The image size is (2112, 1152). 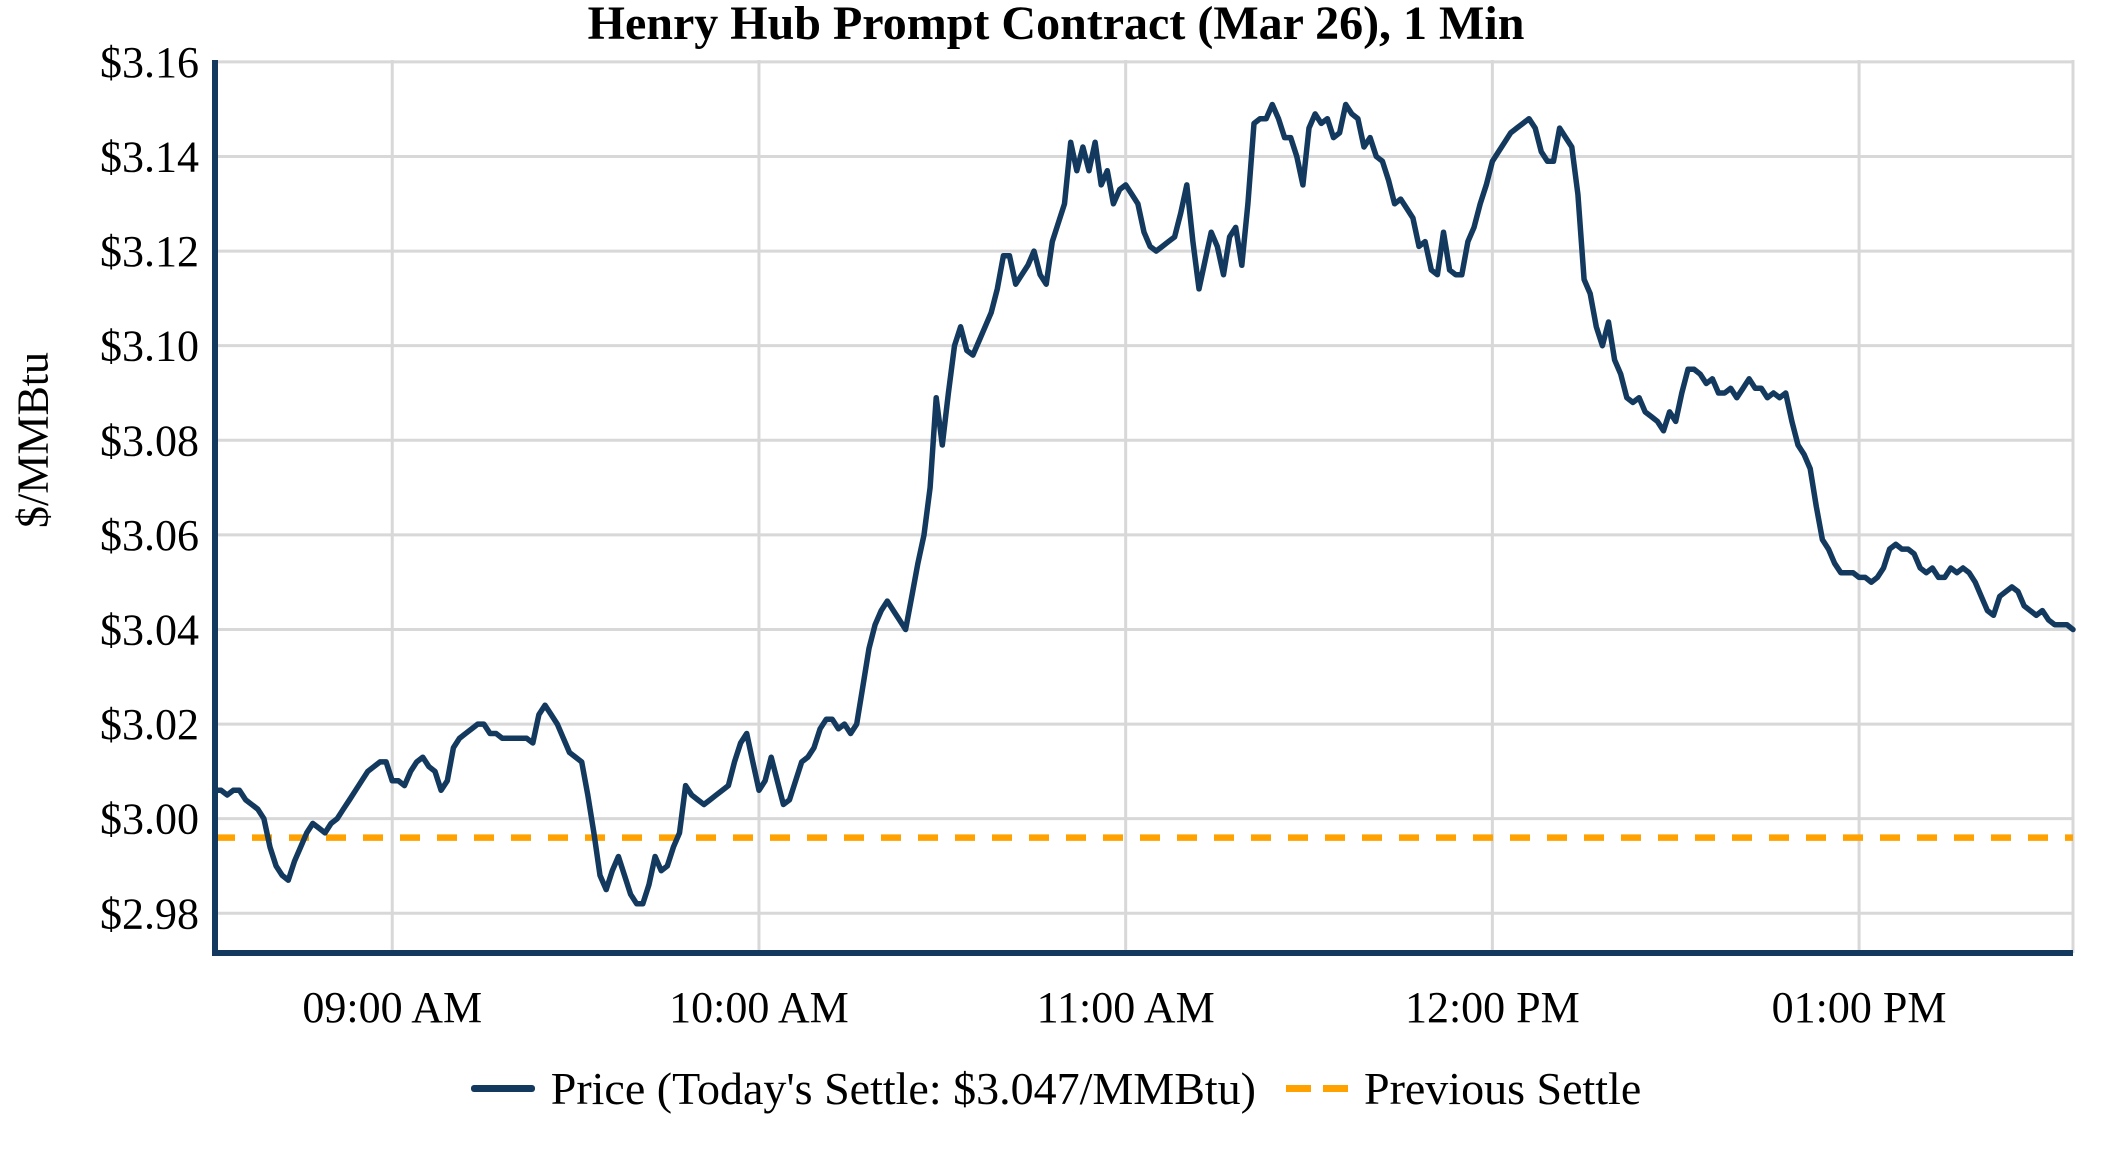 I want to click on x-tick-label: 10:00 AM, so click(x=759, y=1007).